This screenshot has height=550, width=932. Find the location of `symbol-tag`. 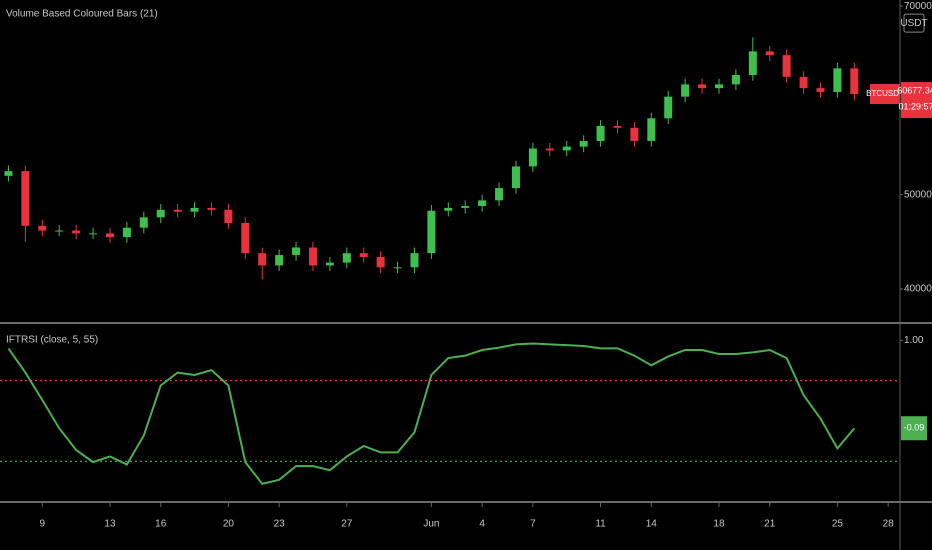

symbol-tag is located at coordinates (885, 94).